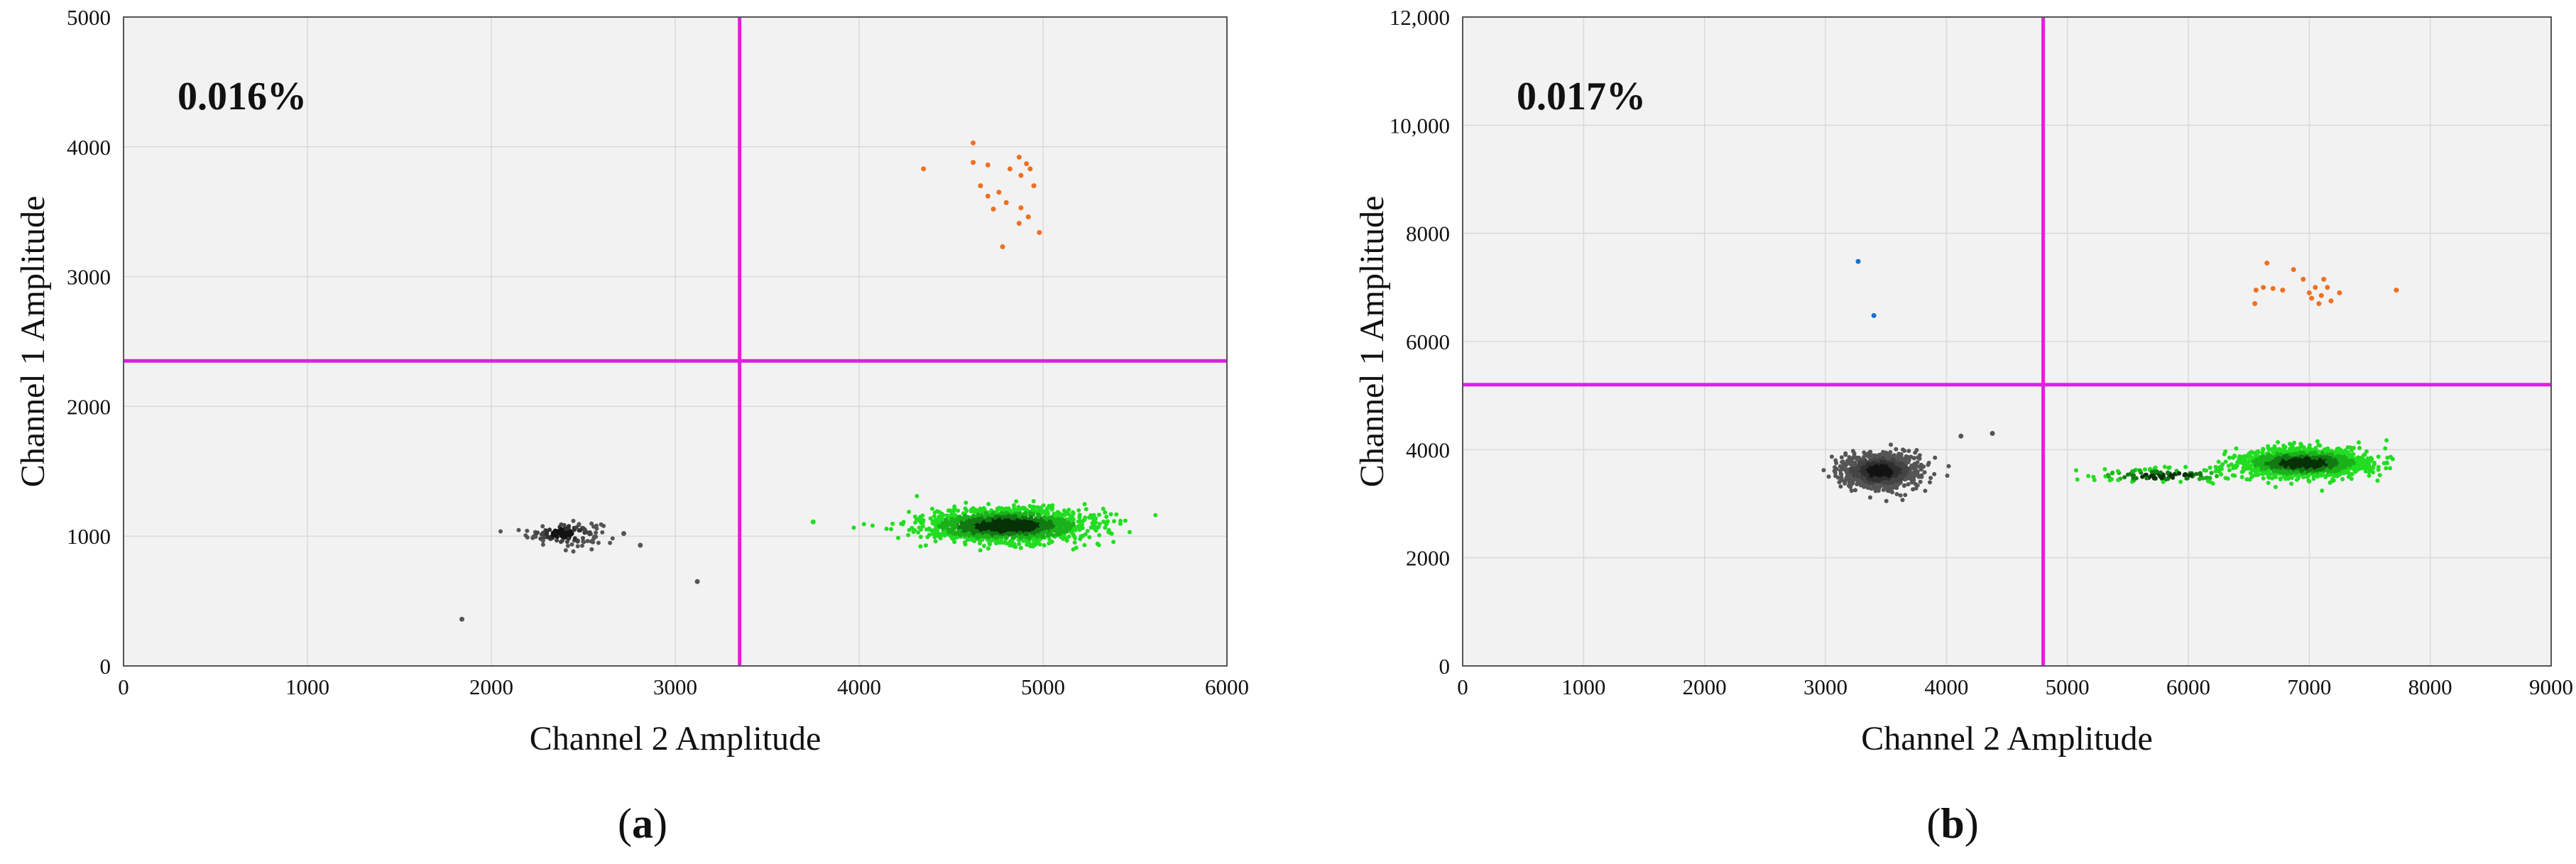  What do you see at coordinates (2068, 686) in the screenshot?
I see `x-tick-label: 5000` at bounding box center [2068, 686].